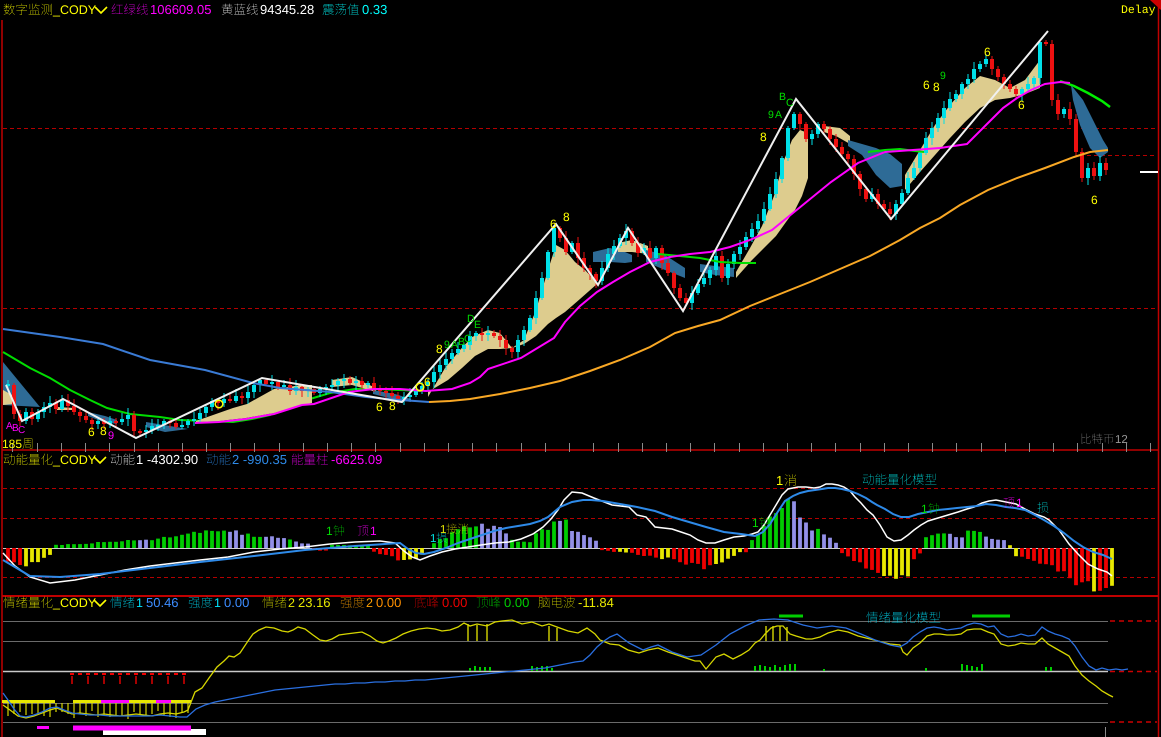 Image resolution: width=1161 pixels, height=737 pixels. Describe the element at coordinates (1121, 440) in the screenshot. I see `svg-text: 12` at that location.